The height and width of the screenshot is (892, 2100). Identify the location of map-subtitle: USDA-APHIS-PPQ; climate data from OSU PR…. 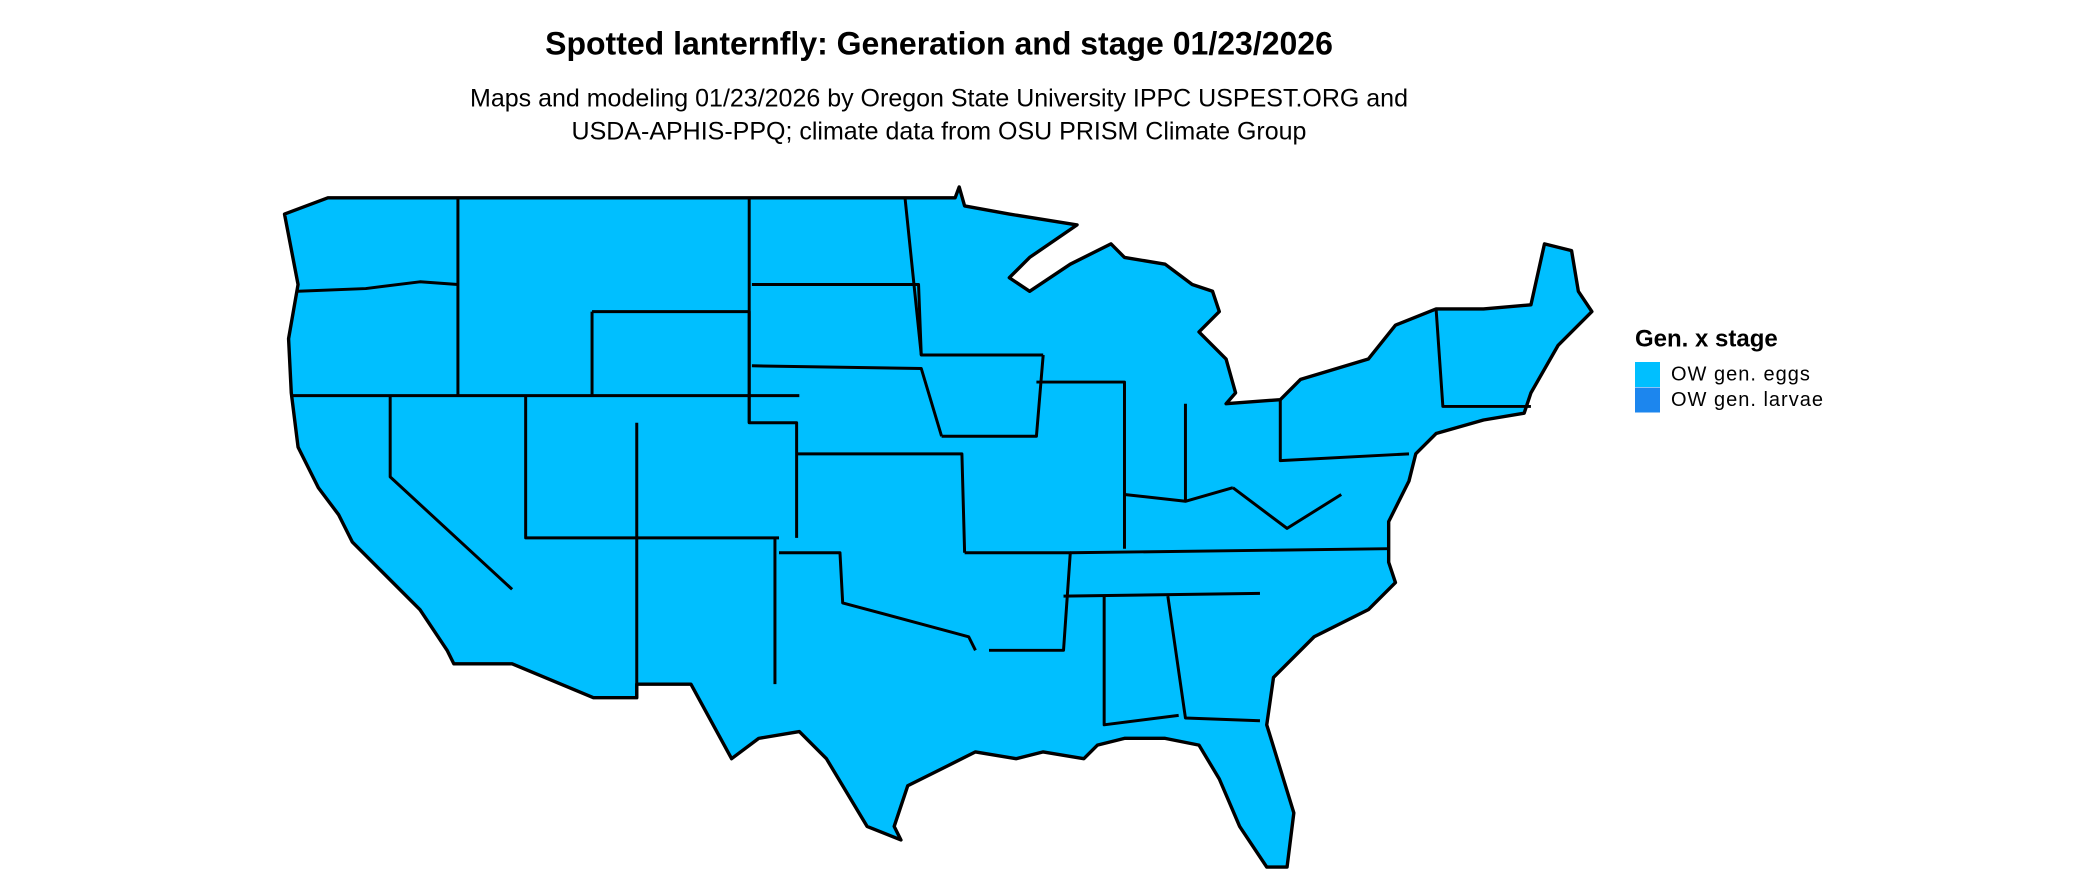
(939, 132).